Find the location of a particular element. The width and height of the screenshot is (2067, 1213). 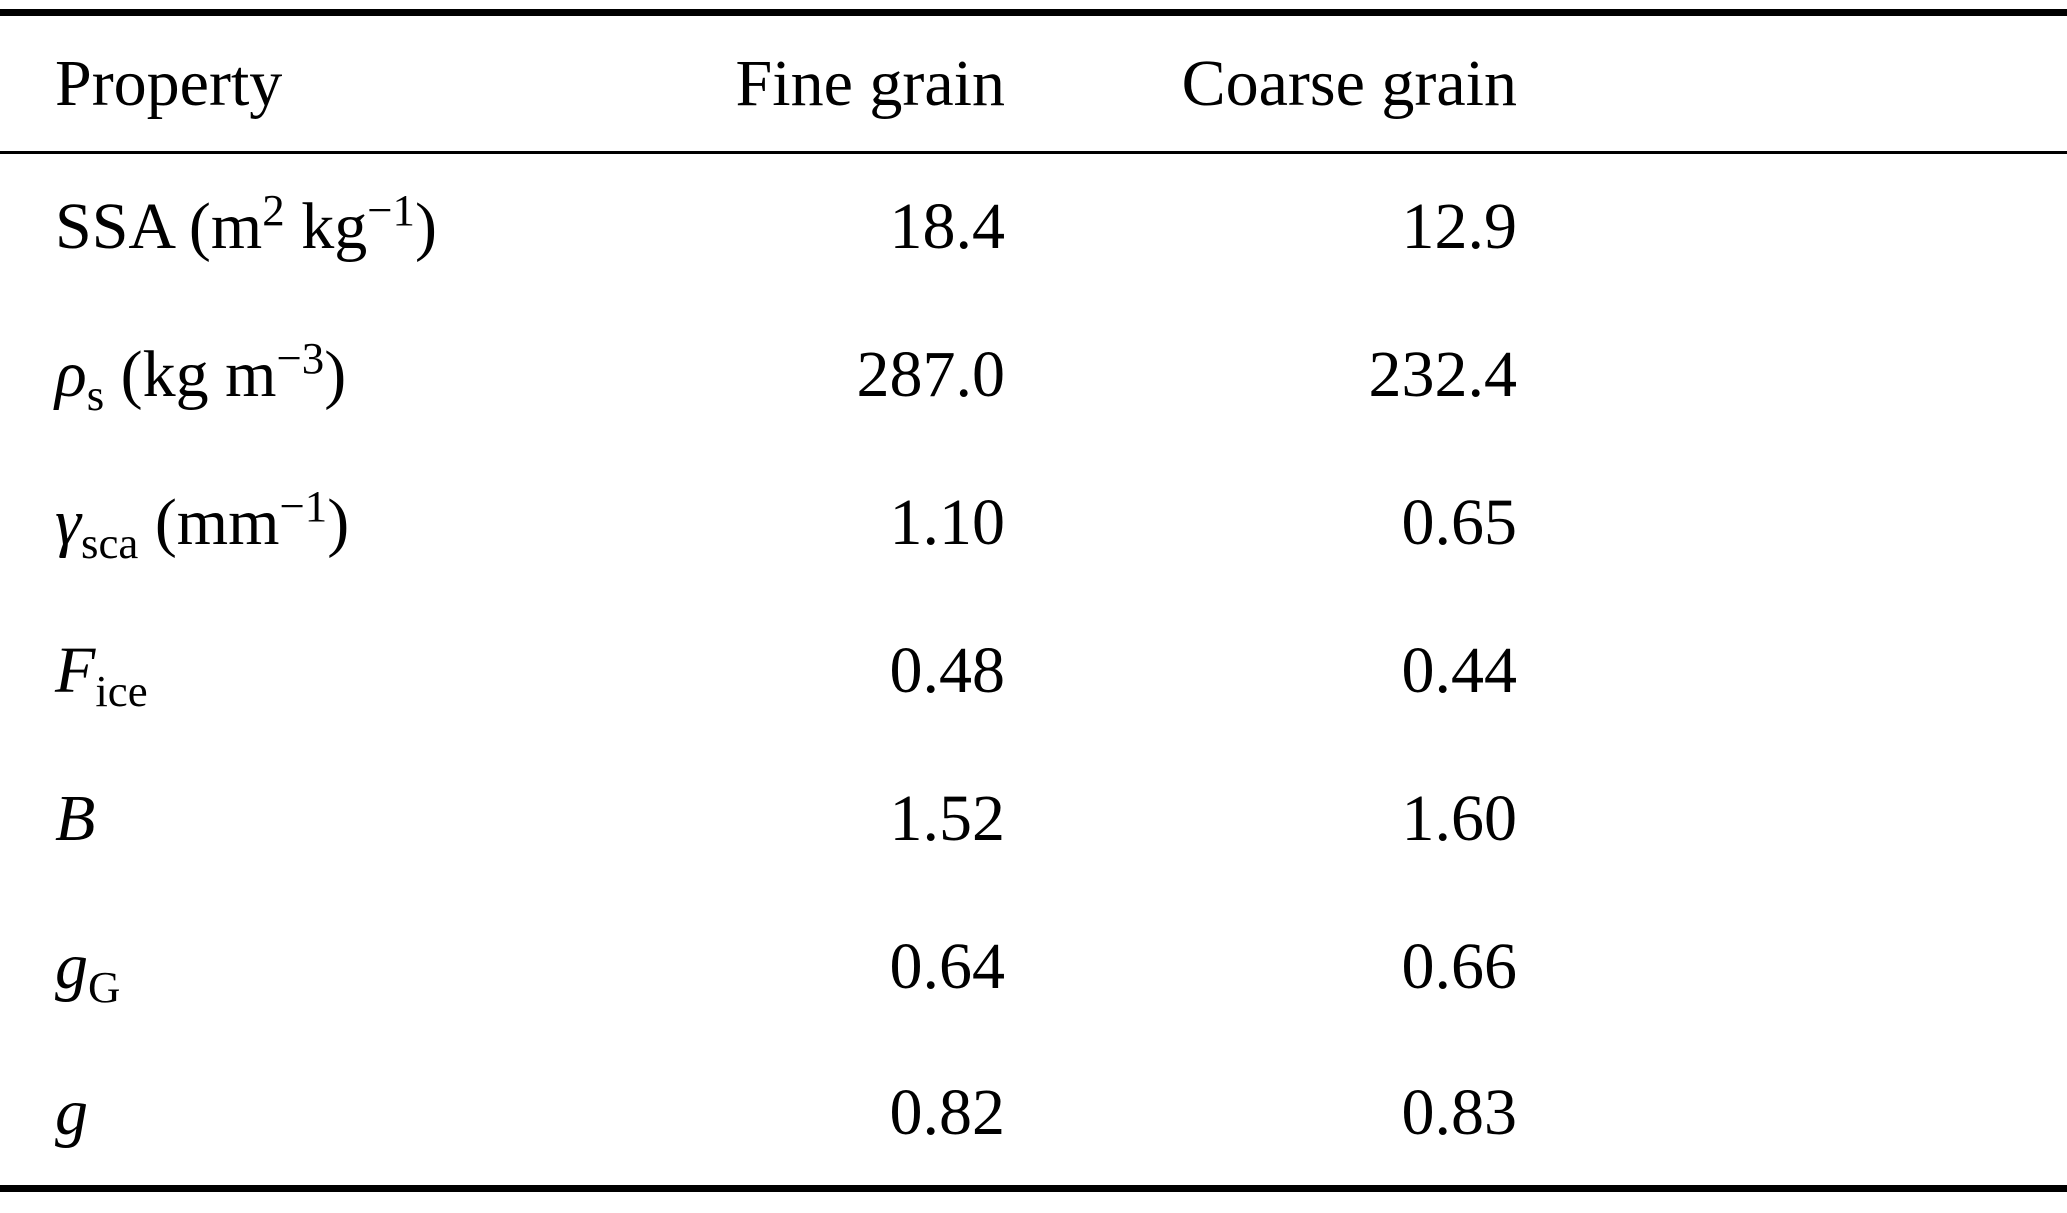

fine-grain-value: 0.64 is located at coordinates (947, 966).